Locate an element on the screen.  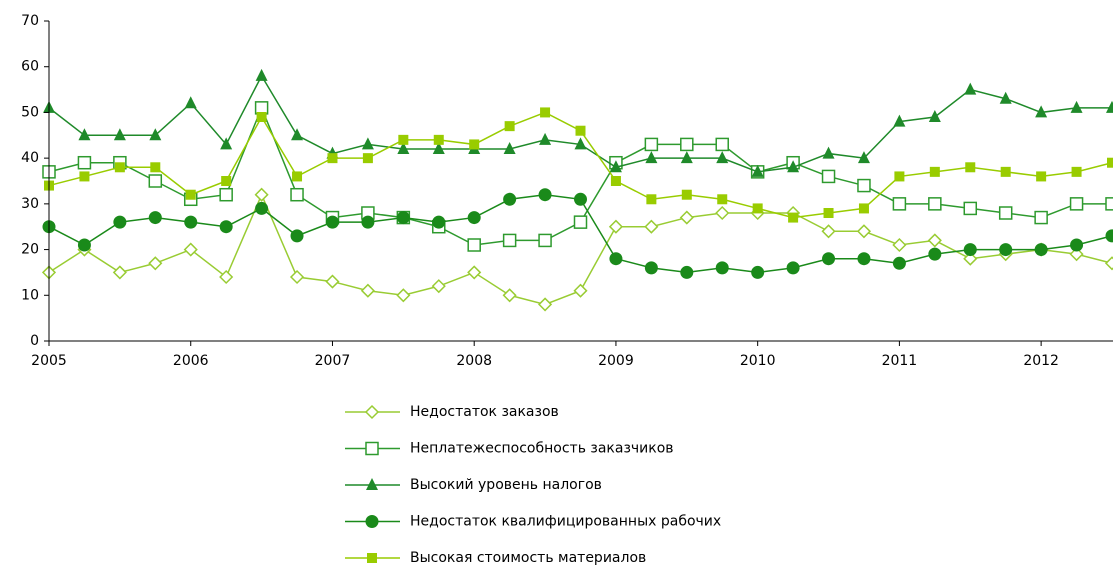
legend-label: Неплатежеспособность заказчиков is located at coordinates (542, 449).